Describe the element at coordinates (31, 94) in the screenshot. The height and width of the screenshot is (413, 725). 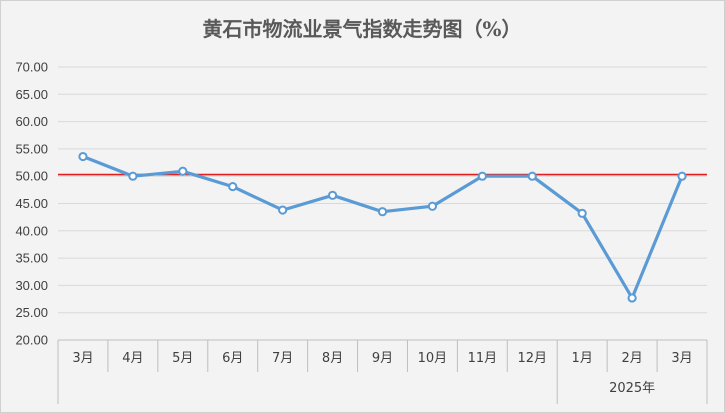
I see `y-tick-label: 65.00` at that location.